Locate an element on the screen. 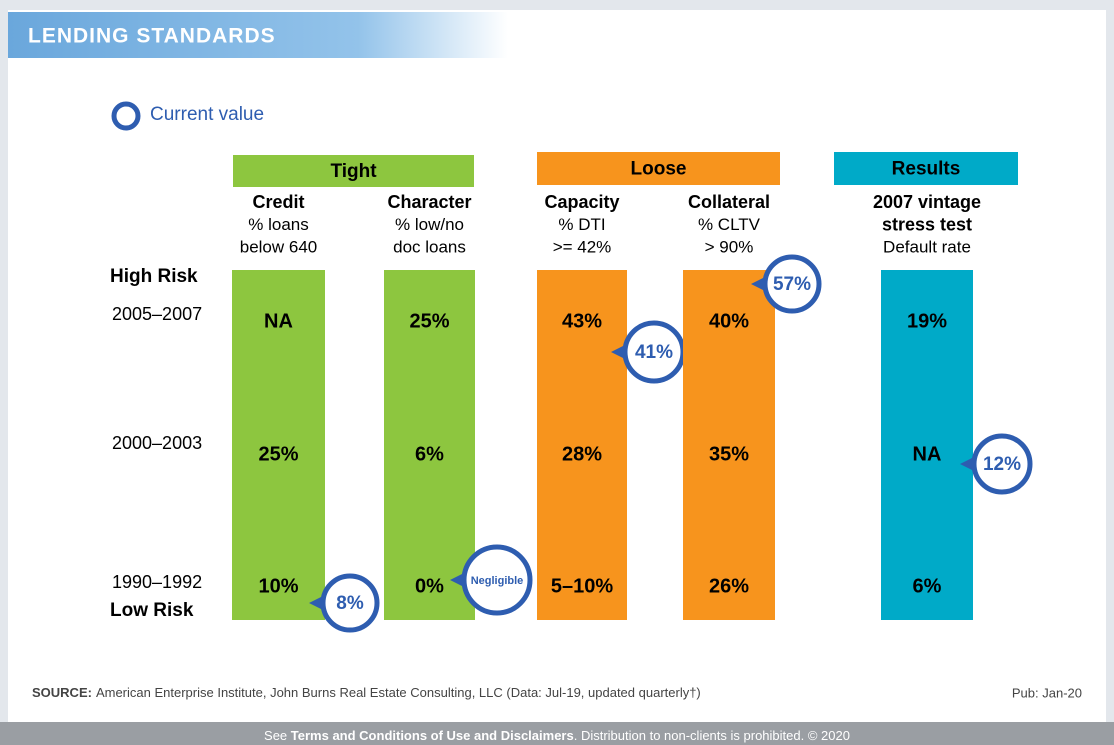 The height and width of the screenshot is (745, 1114). column-subtitle: > 90% is located at coordinates (729, 246).